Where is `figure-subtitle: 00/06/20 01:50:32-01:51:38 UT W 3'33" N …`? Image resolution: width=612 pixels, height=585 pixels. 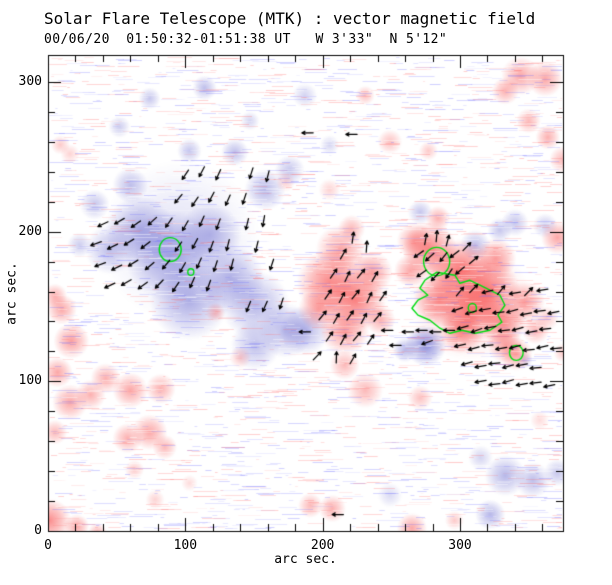 figure-subtitle: 00/06/20 01:50:32-01:51:38 UT W 3'33" N … is located at coordinates (246, 39).